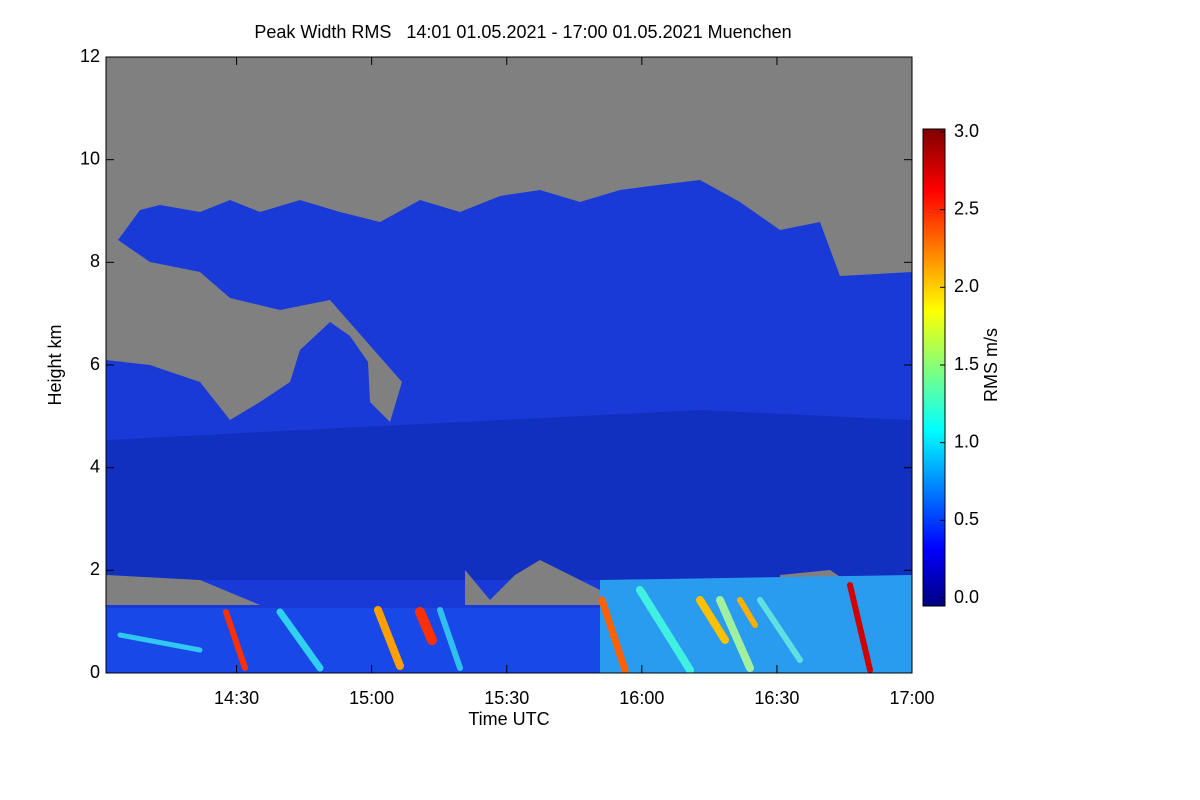 This screenshot has width=1200, height=800. I want to click on colorbar-tick-label: 0.0, so click(966, 597).